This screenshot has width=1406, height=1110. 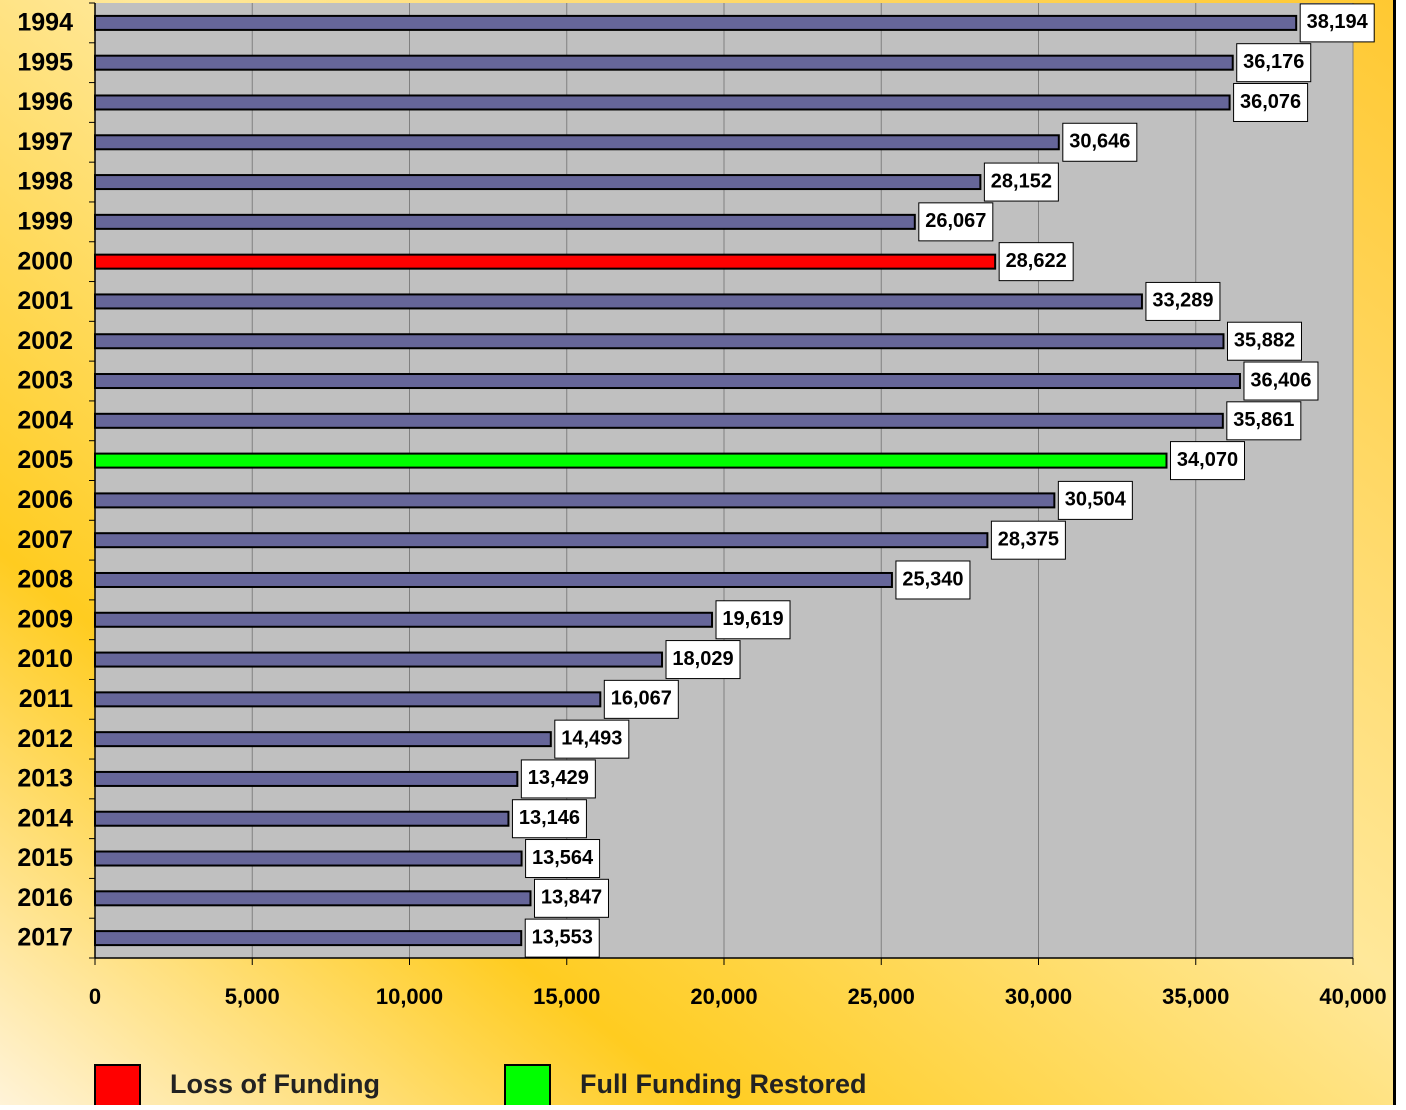 I want to click on y-tick-label: 1999, so click(x=45, y=221).